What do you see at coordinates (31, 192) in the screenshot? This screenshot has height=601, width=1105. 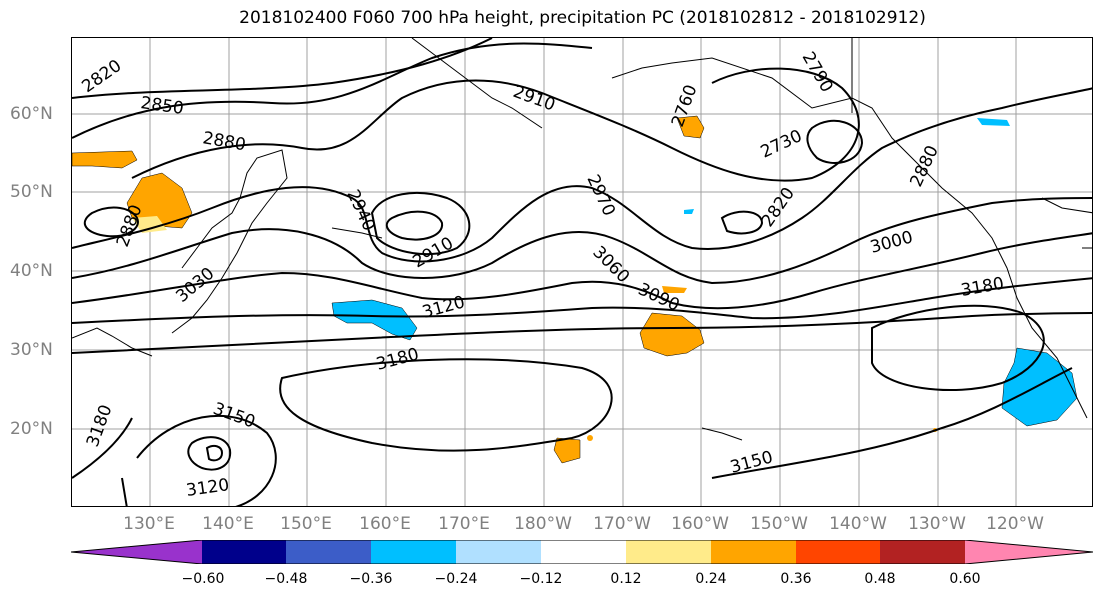 I see `lat-label-50n: 50°N` at bounding box center [31, 192].